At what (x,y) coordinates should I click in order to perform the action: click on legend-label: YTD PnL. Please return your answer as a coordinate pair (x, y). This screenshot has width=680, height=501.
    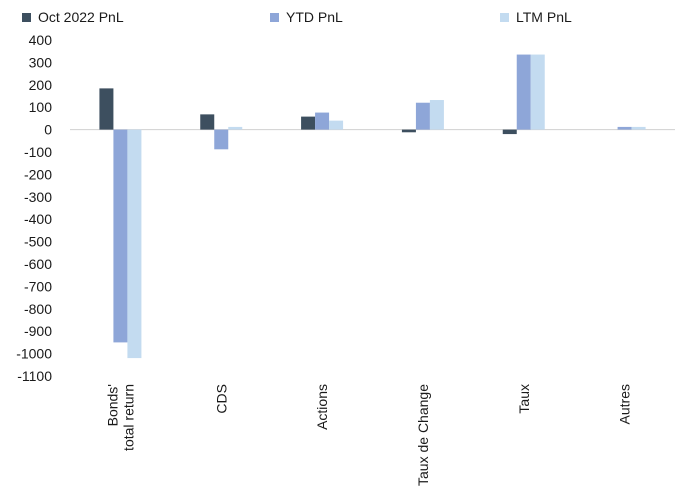
    Looking at the image, I should click on (314, 17).